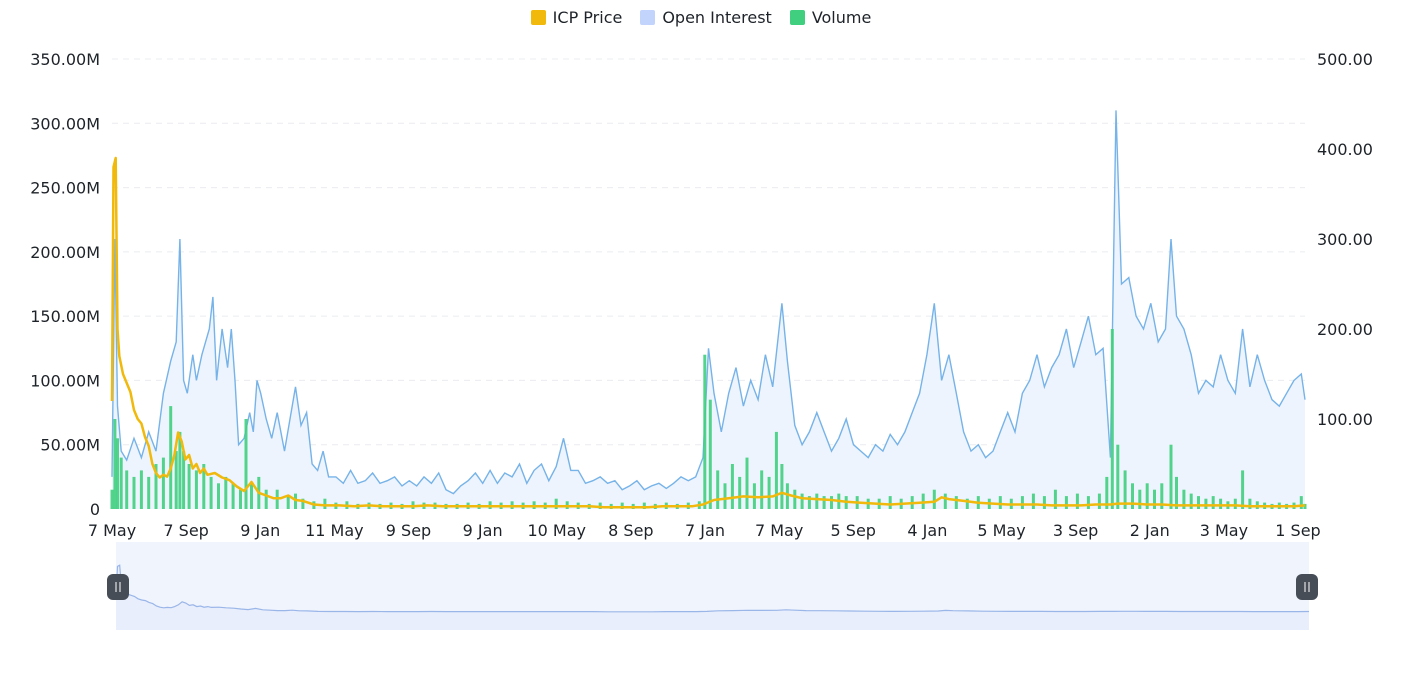  Describe the element at coordinates (1297, 530) in the screenshot. I see `x-tick-label: 1 Sep` at that location.